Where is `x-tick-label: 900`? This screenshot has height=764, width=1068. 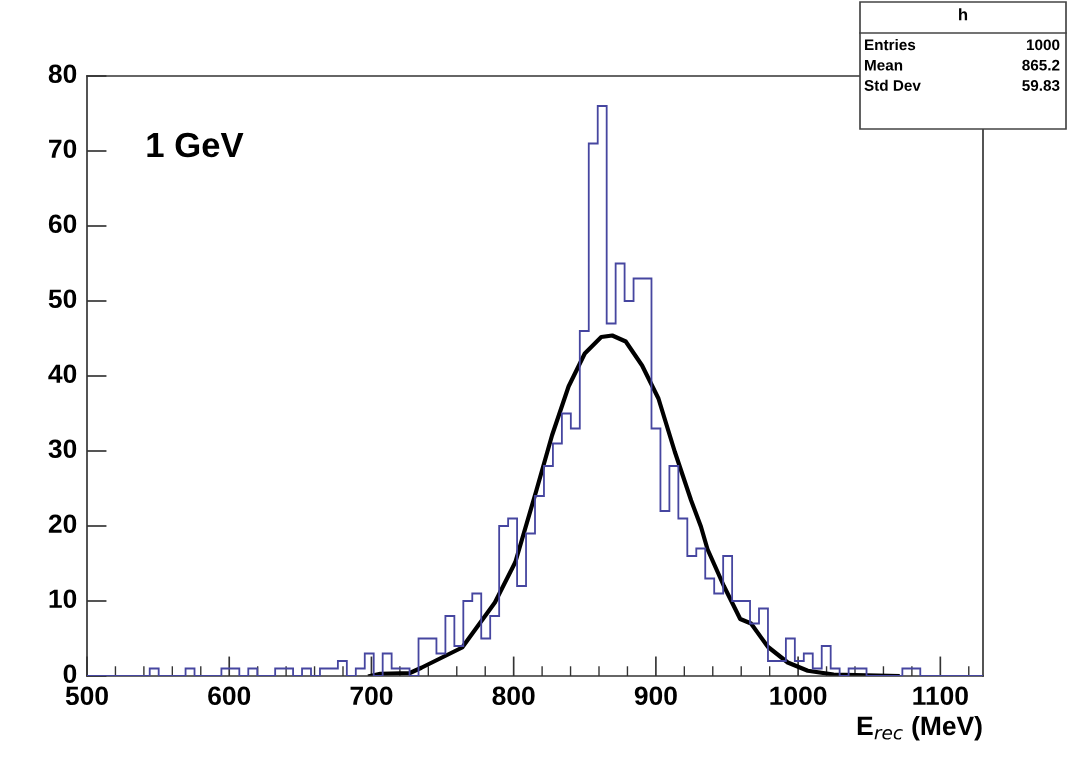
x-tick-label: 900 is located at coordinates (655, 696).